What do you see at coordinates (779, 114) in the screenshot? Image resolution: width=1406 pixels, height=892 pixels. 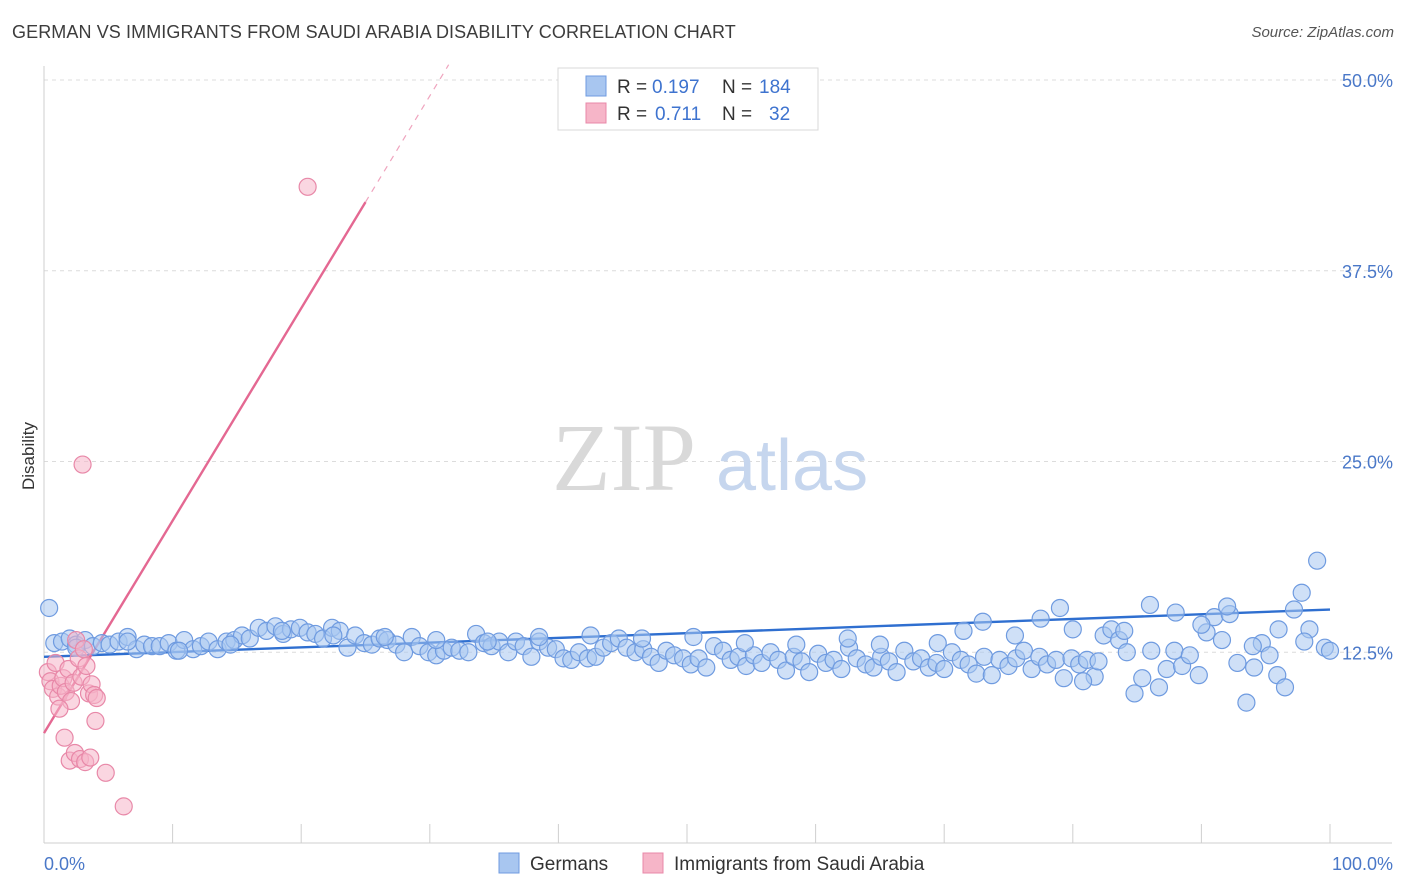 I see `legend-n-value-saudi: 32` at bounding box center [779, 114].